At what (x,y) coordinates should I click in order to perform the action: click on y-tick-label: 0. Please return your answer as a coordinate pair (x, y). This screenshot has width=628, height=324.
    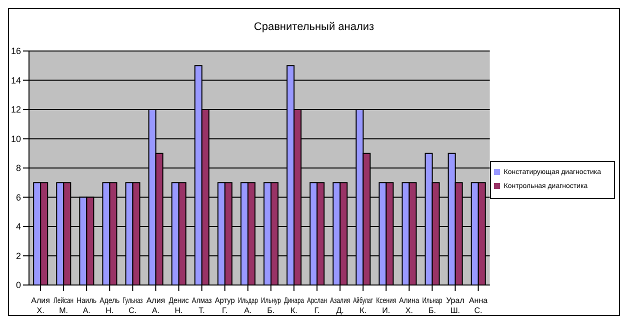
    Looking at the image, I should click on (18, 285).